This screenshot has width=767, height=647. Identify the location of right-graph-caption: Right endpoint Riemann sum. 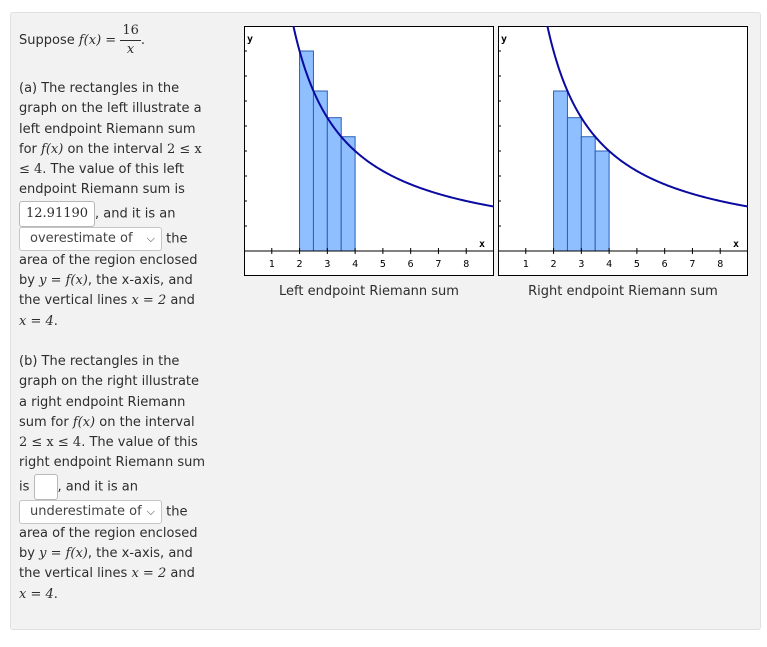
(623, 291).